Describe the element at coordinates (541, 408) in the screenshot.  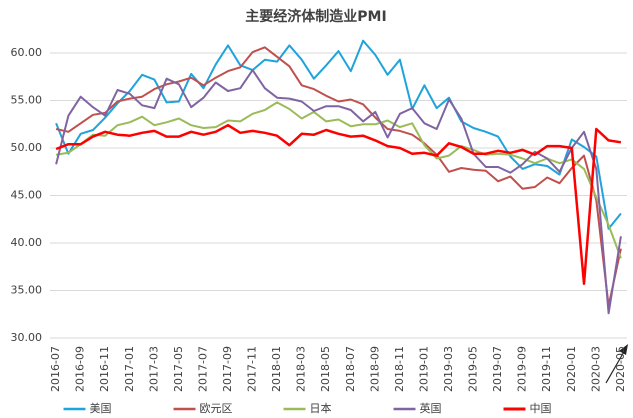
I see `legend-label: 中国` at that location.